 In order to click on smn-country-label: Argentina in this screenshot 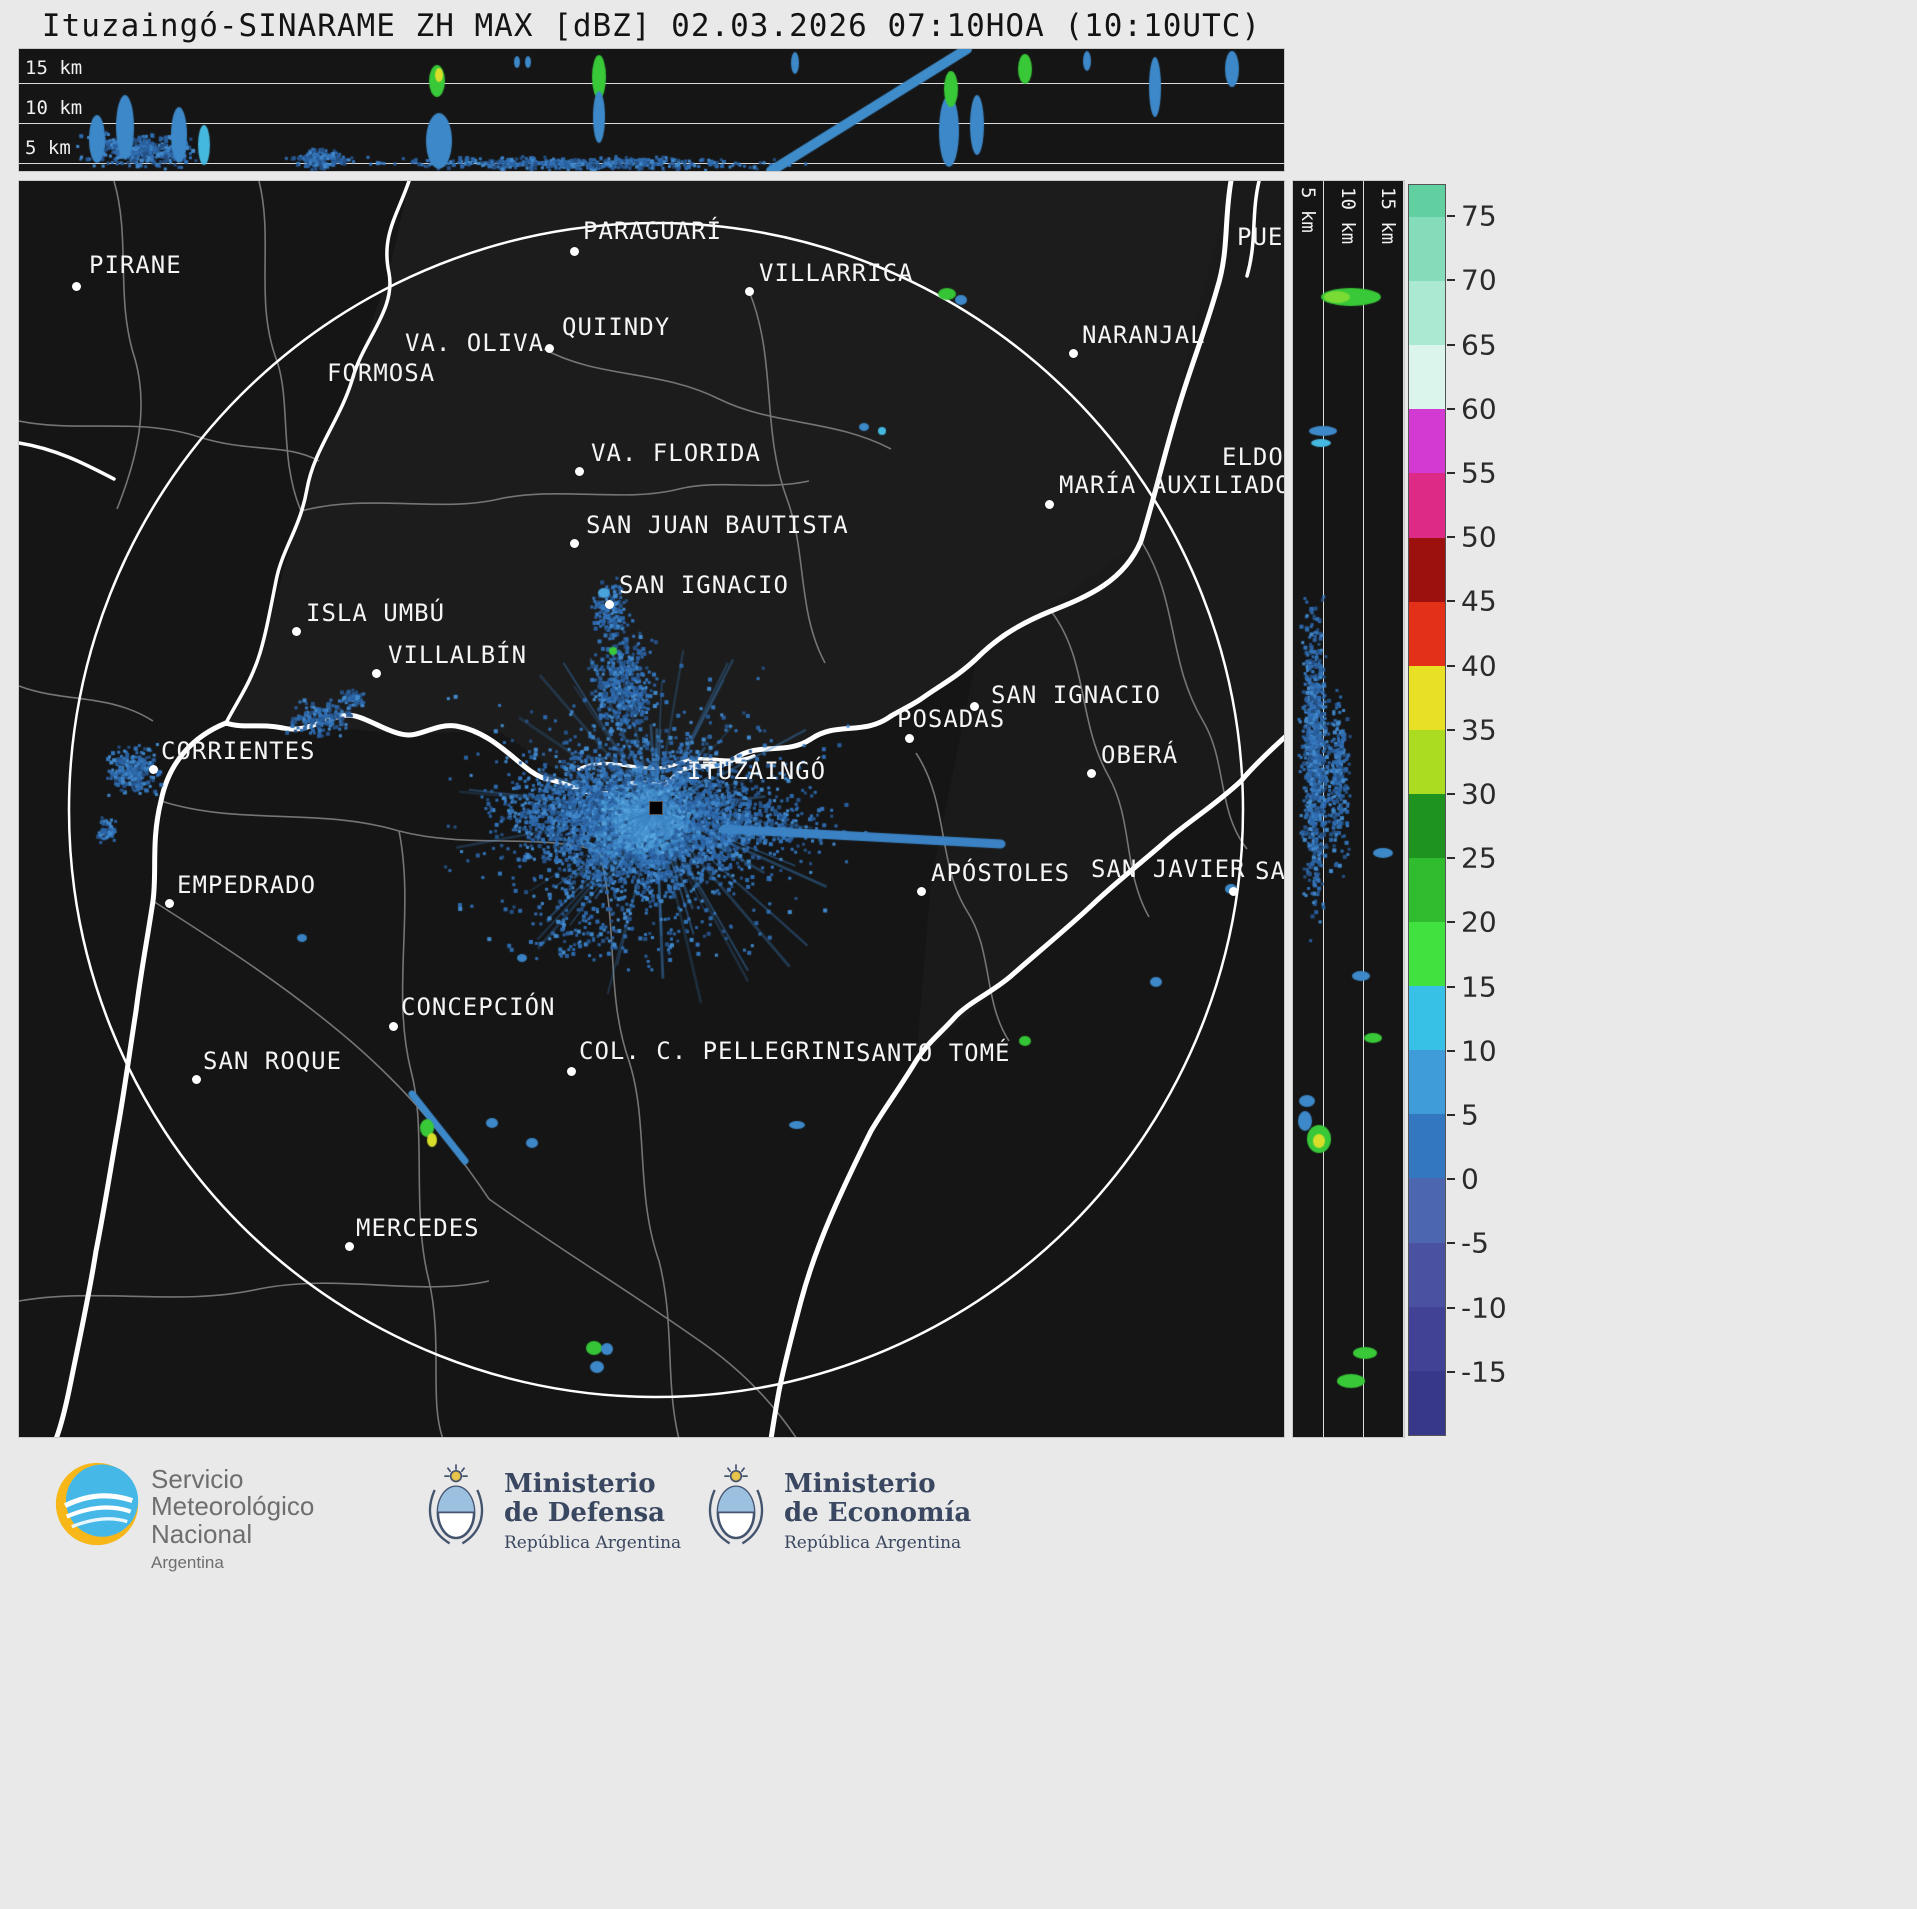, I will do `click(187, 1562)`.